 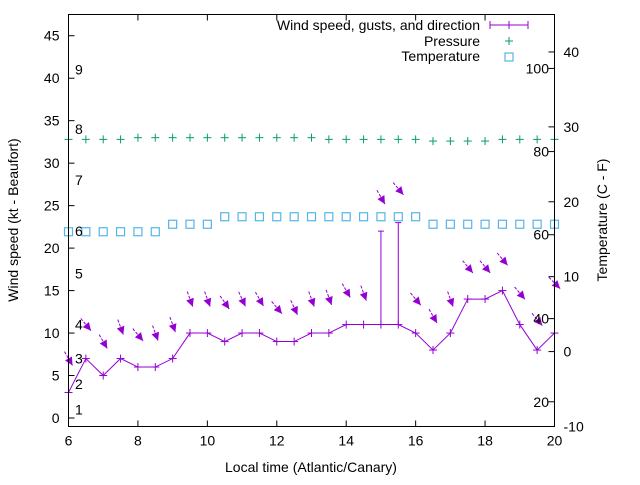 I want to click on x-axis-label: Local time (Atlantic/Canary), so click(x=311, y=467).